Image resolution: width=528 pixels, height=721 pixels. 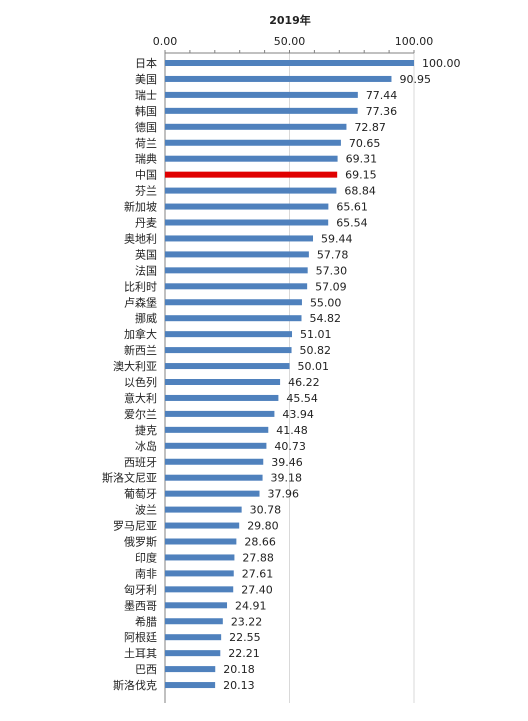 What do you see at coordinates (146, 223) in the screenshot?
I see `category-label: 丹麦` at bounding box center [146, 223].